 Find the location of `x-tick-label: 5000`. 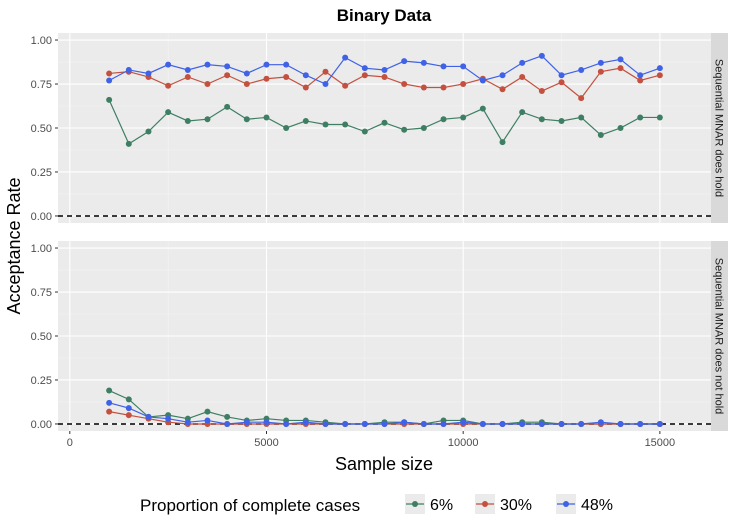

x-tick-label: 5000 is located at coordinates (266, 443).